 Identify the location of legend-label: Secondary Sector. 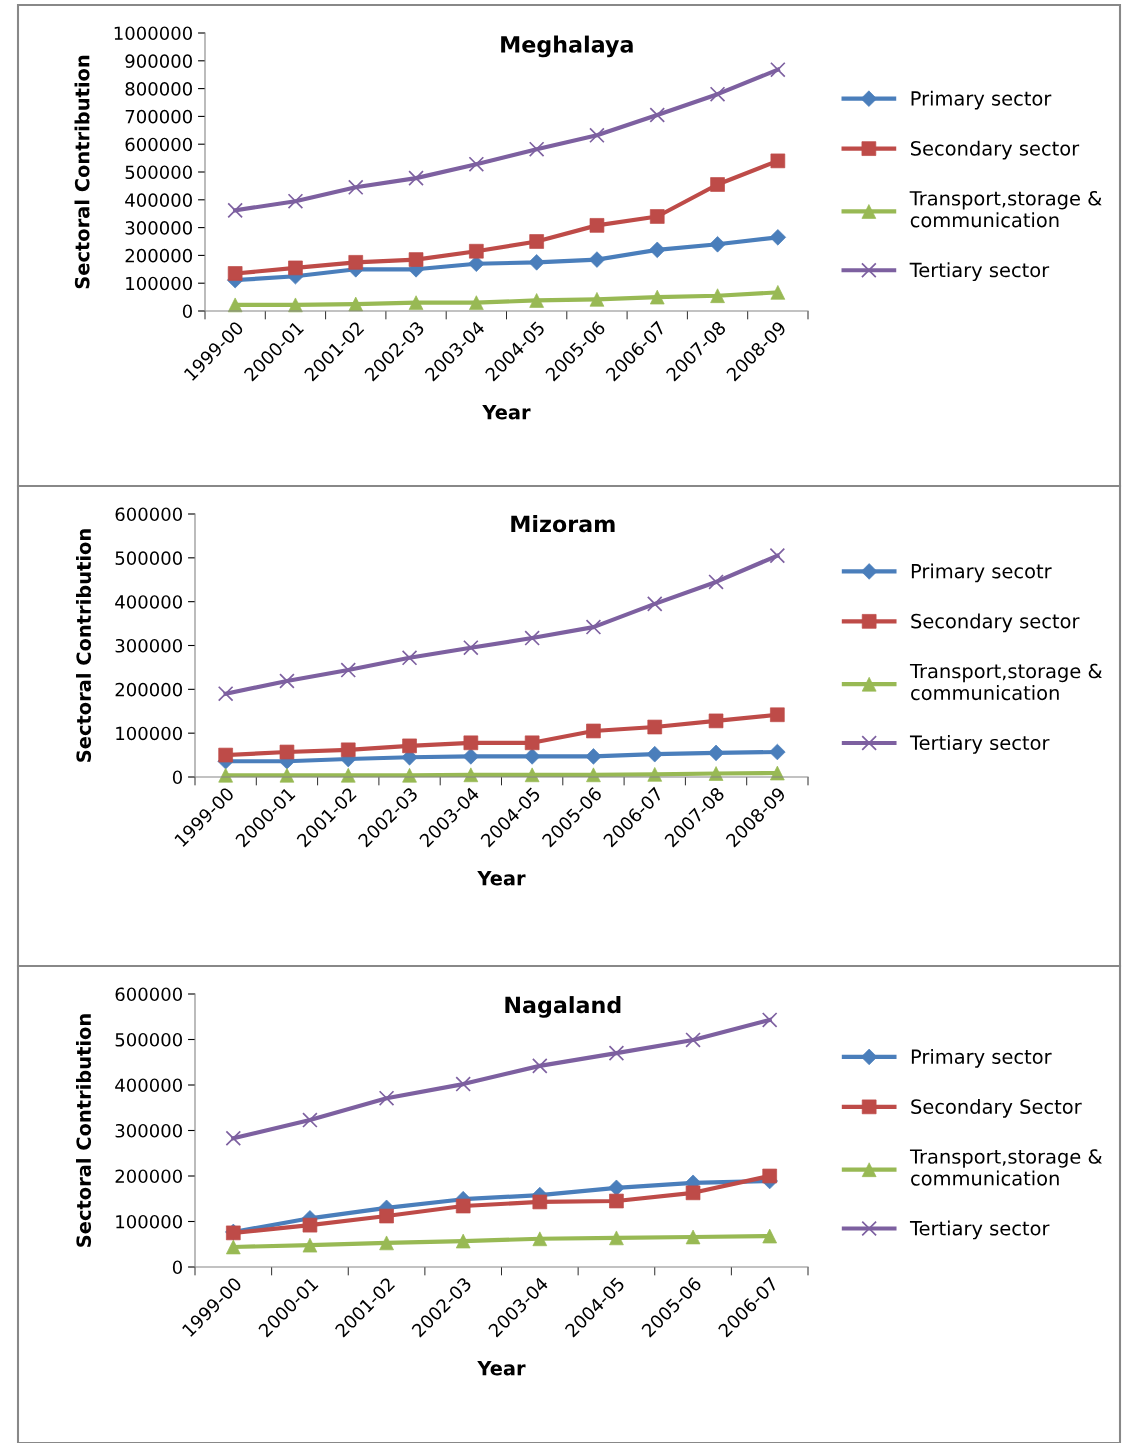
(996, 1108).